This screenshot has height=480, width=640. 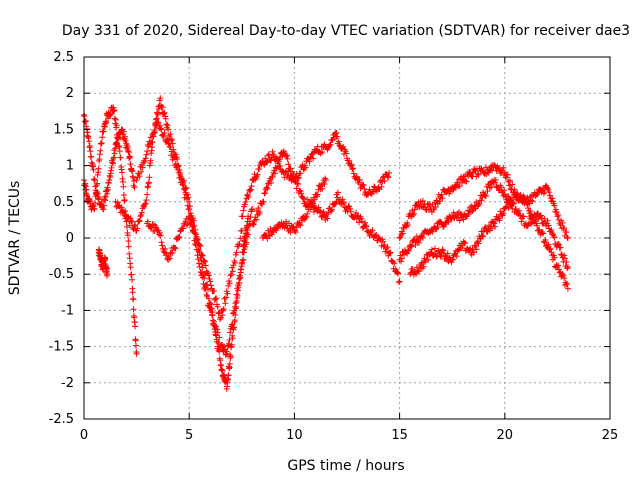 I want to click on x-axis-label: GPS time / hours, so click(x=345, y=466).